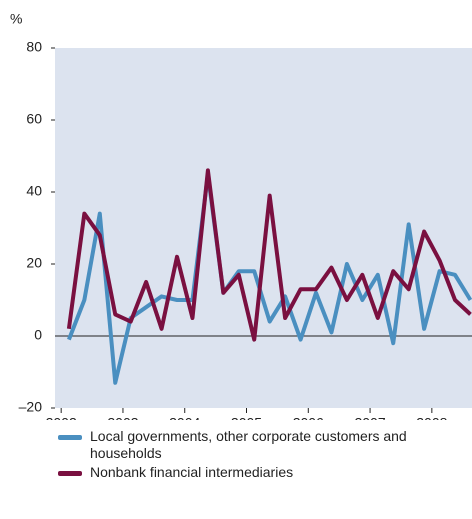  What do you see at coordinates (34, 191) in the screenshot?
I see `y-tick-label: 40` at bounding box center [34, 191].